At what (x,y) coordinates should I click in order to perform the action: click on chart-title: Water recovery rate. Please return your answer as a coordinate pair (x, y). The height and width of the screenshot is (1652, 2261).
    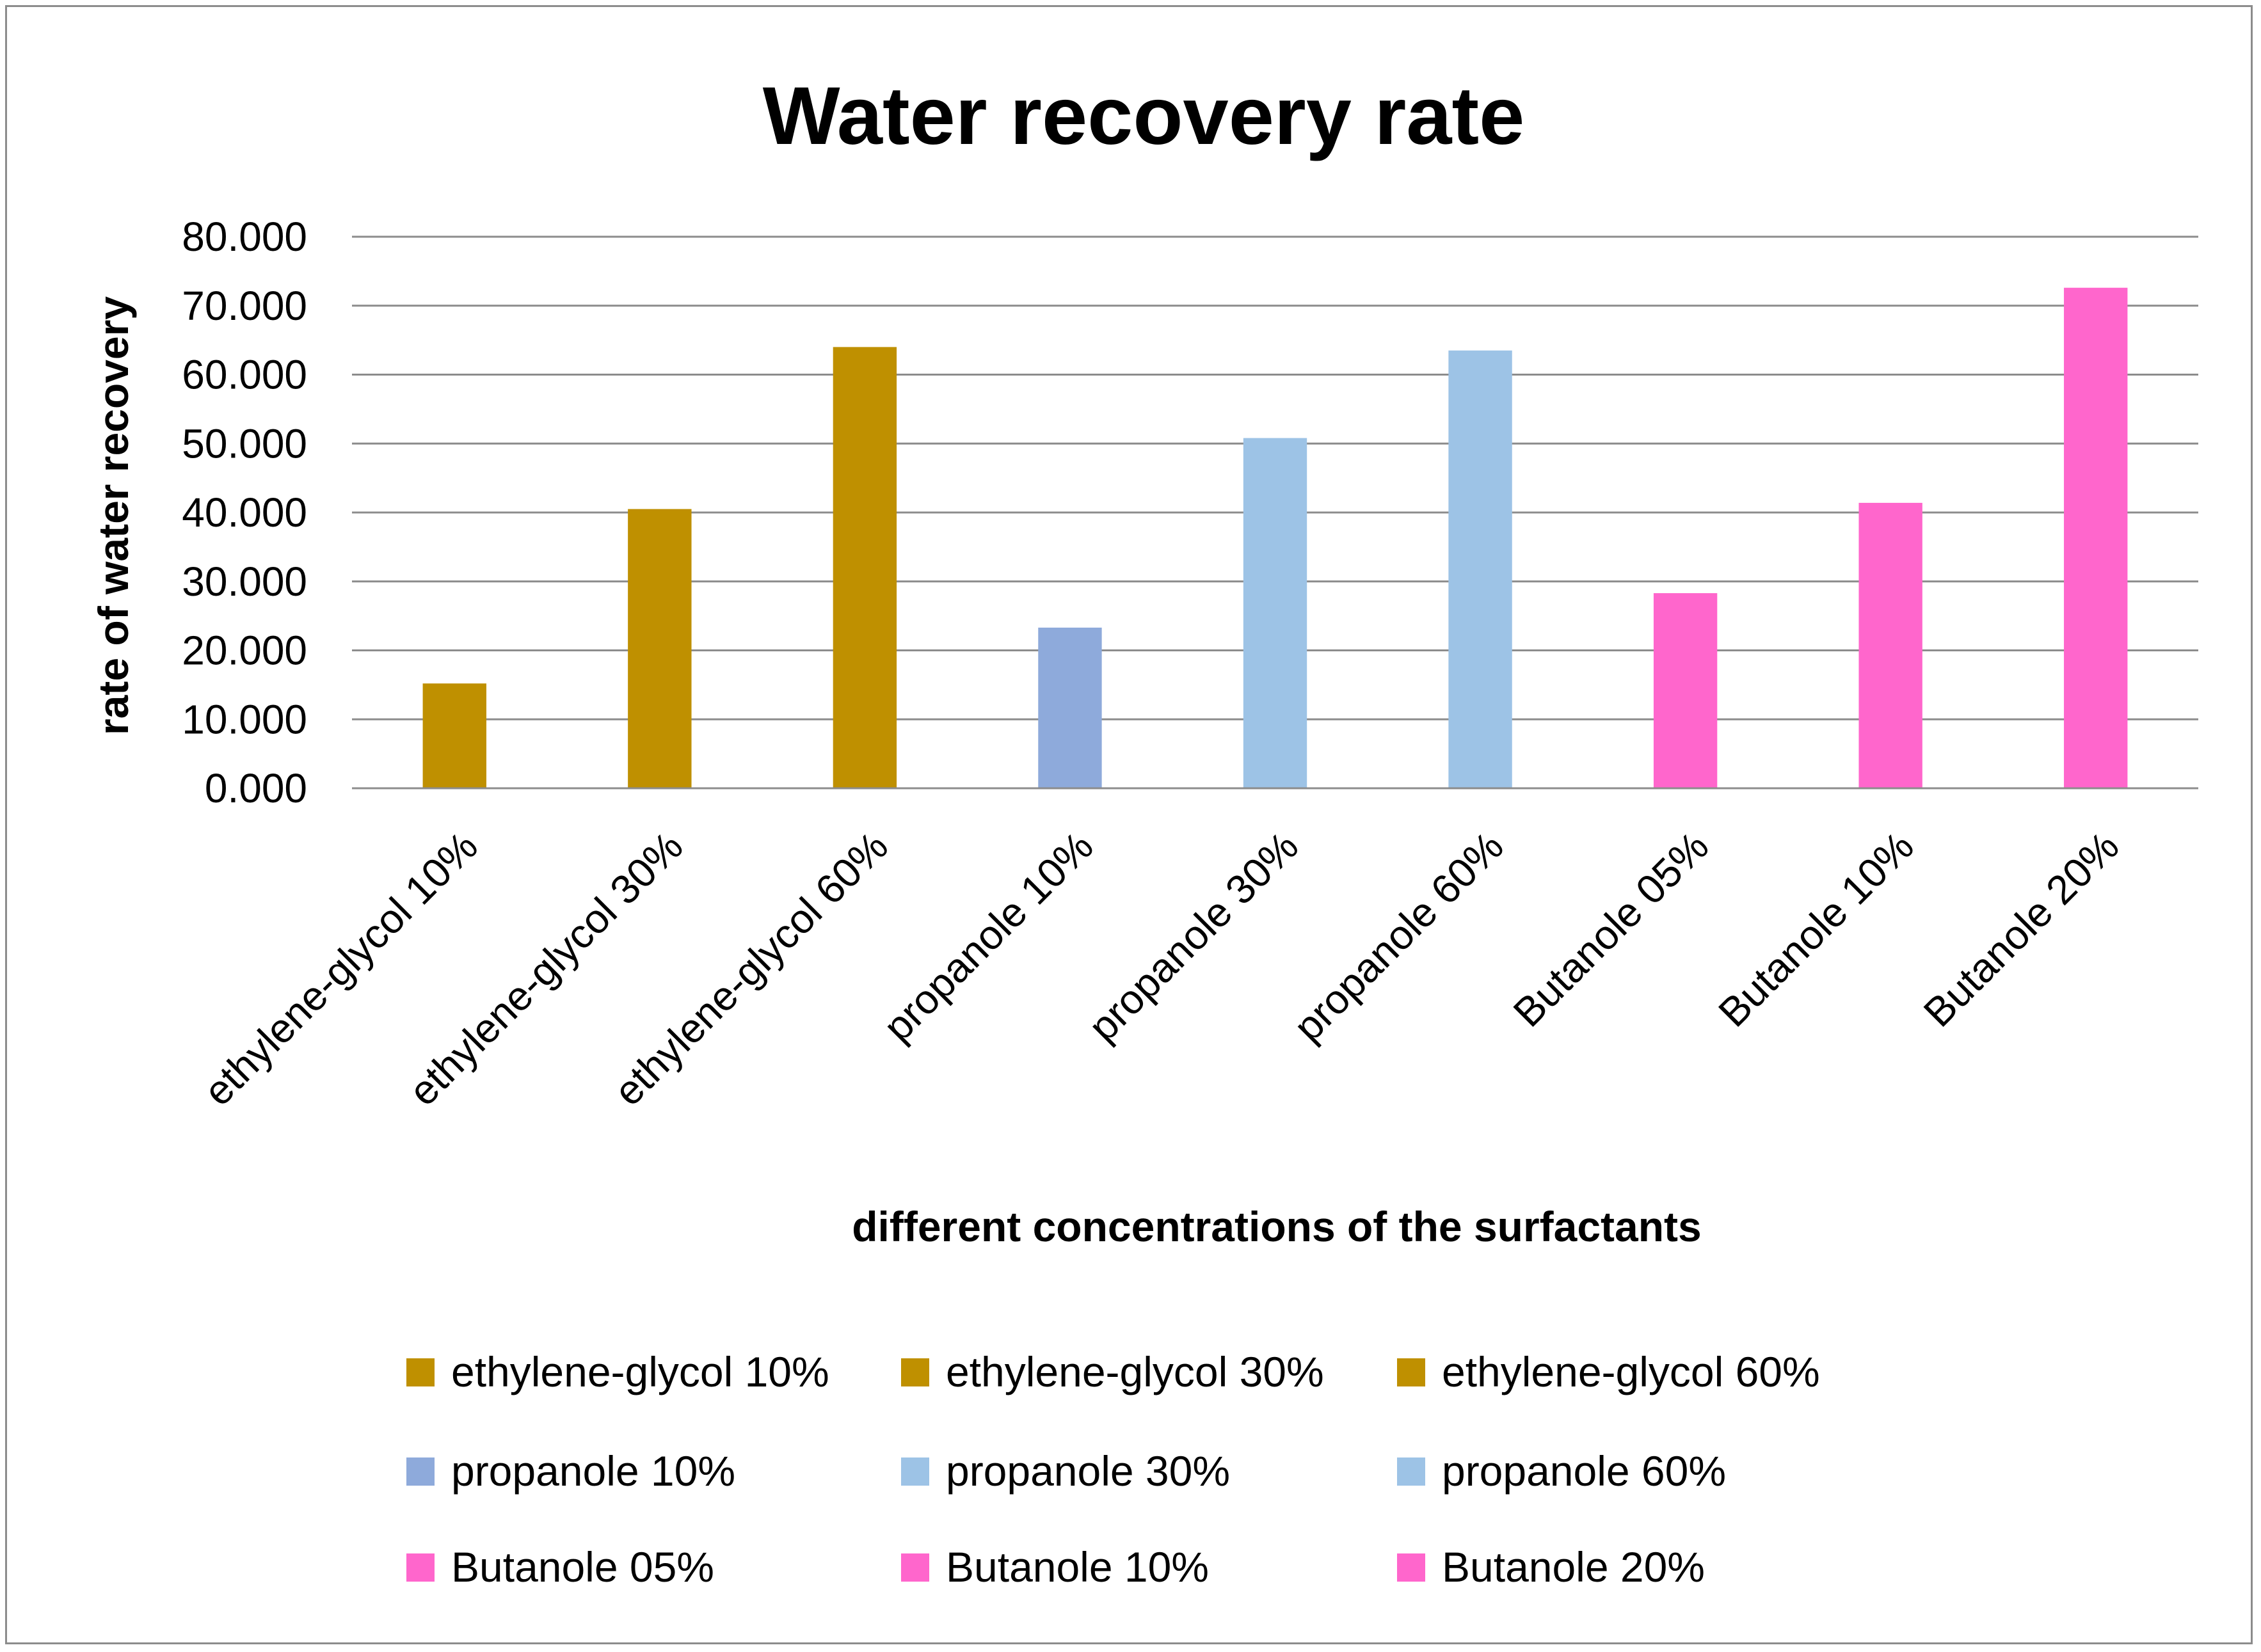
    Looking at the image, I should click on (1144, 116).